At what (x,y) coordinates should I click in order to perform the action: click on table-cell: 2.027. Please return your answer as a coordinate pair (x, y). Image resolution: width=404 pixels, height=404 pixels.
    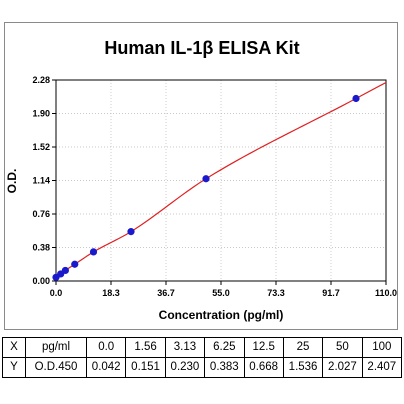
    Looking at the image, I should click on (342, 367).